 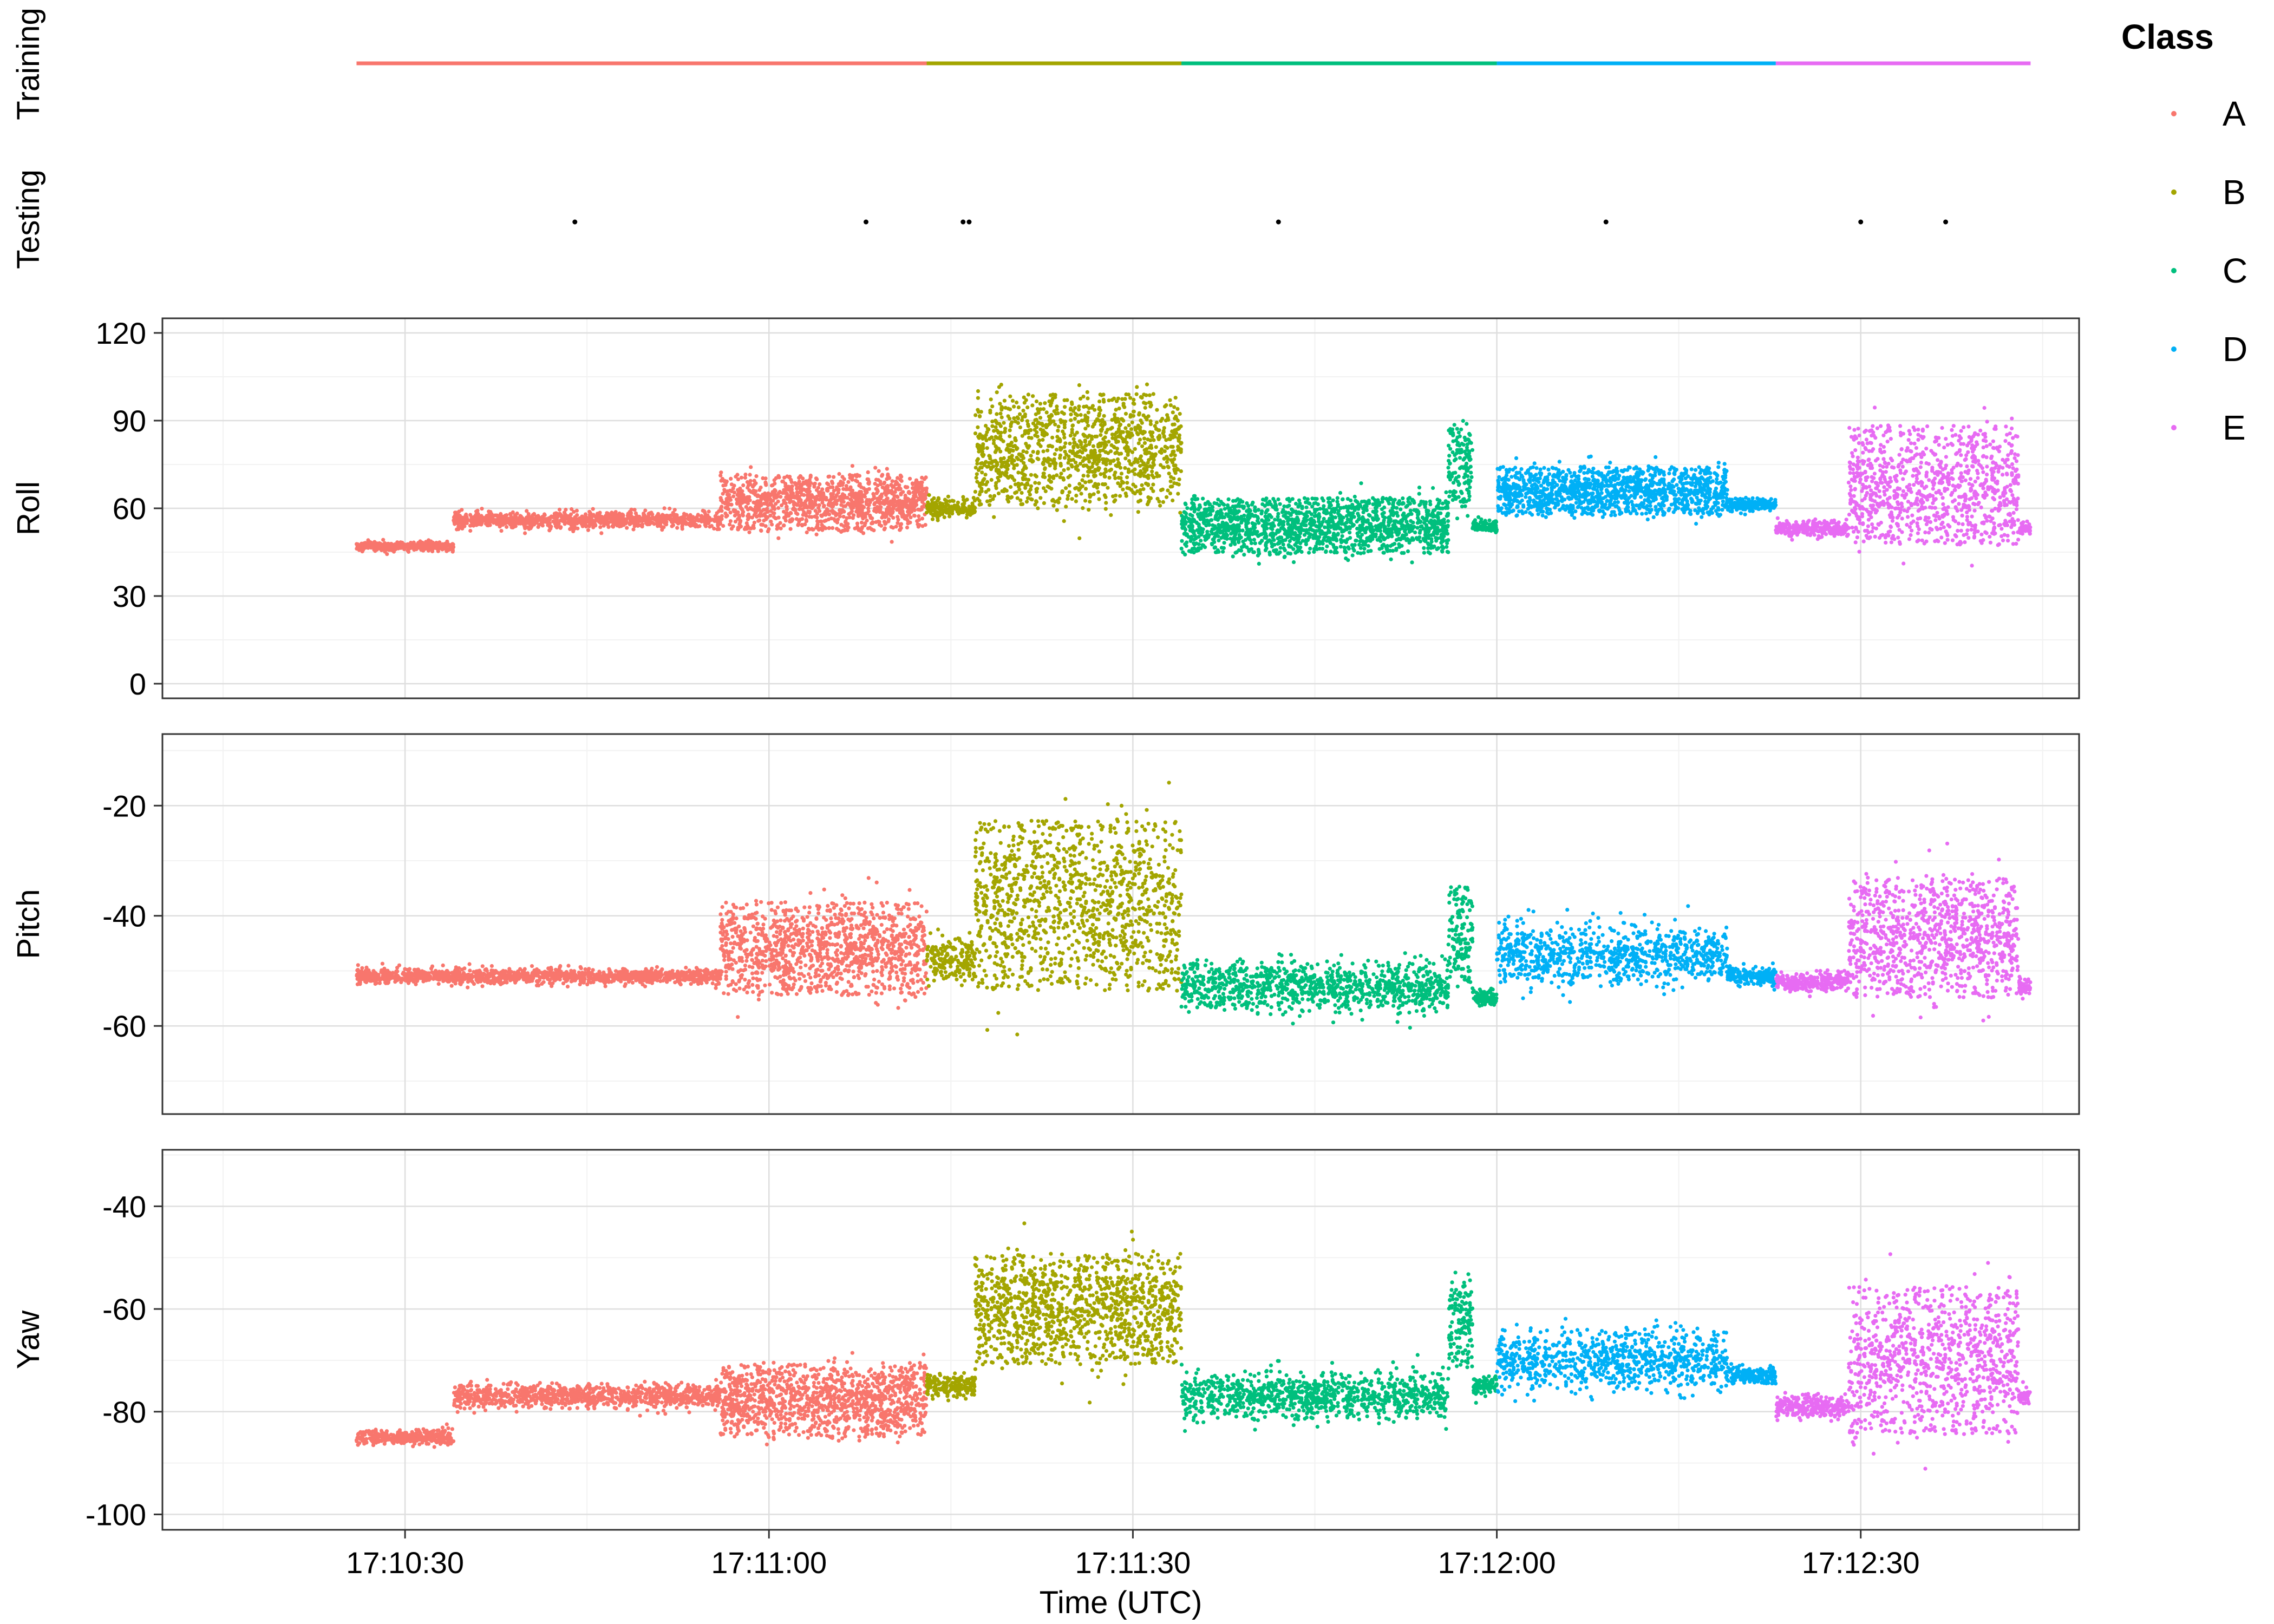 What do you see at coordinates (29, 219) in the screenshot?
I see `strip-label-testing: Testing` at bounding box center [29, 219].